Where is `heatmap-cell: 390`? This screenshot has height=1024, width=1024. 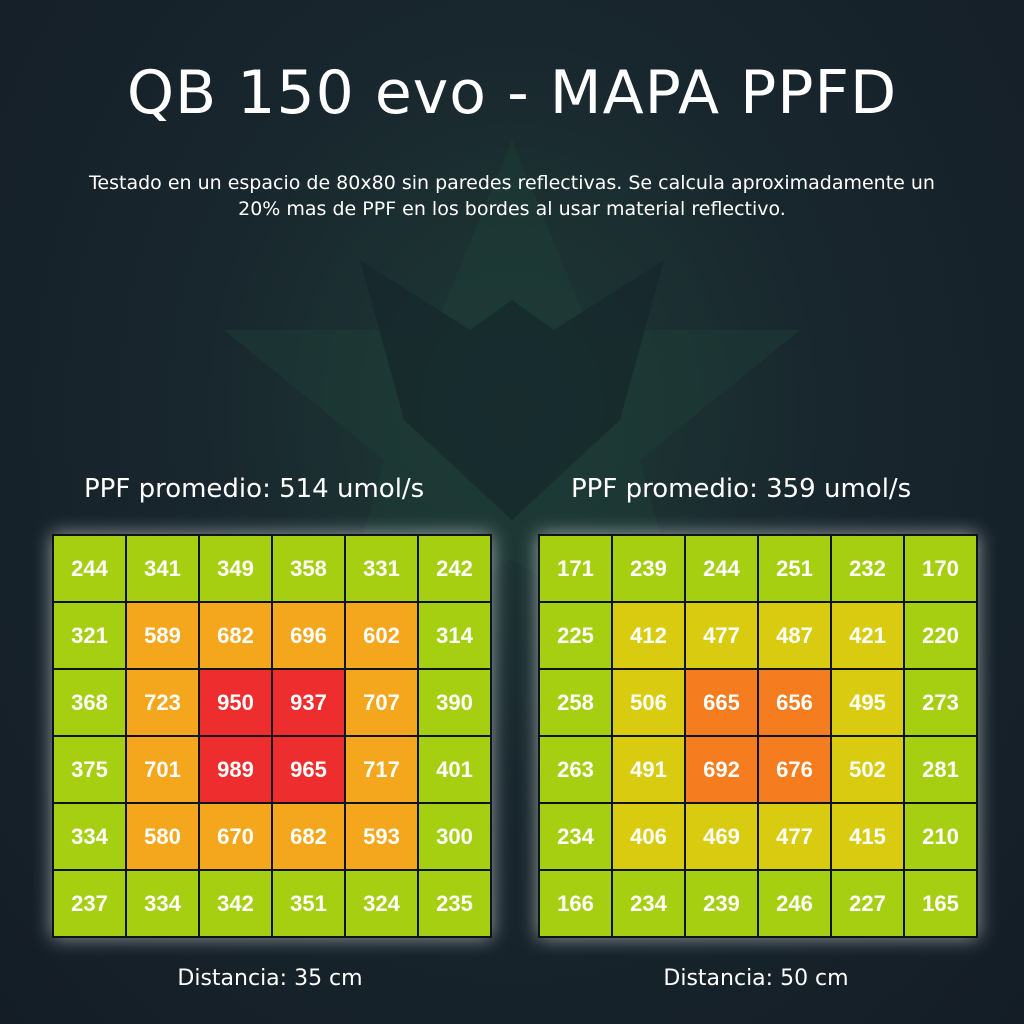
heatmap-cell: 390 is located at coordinates (454, 702).